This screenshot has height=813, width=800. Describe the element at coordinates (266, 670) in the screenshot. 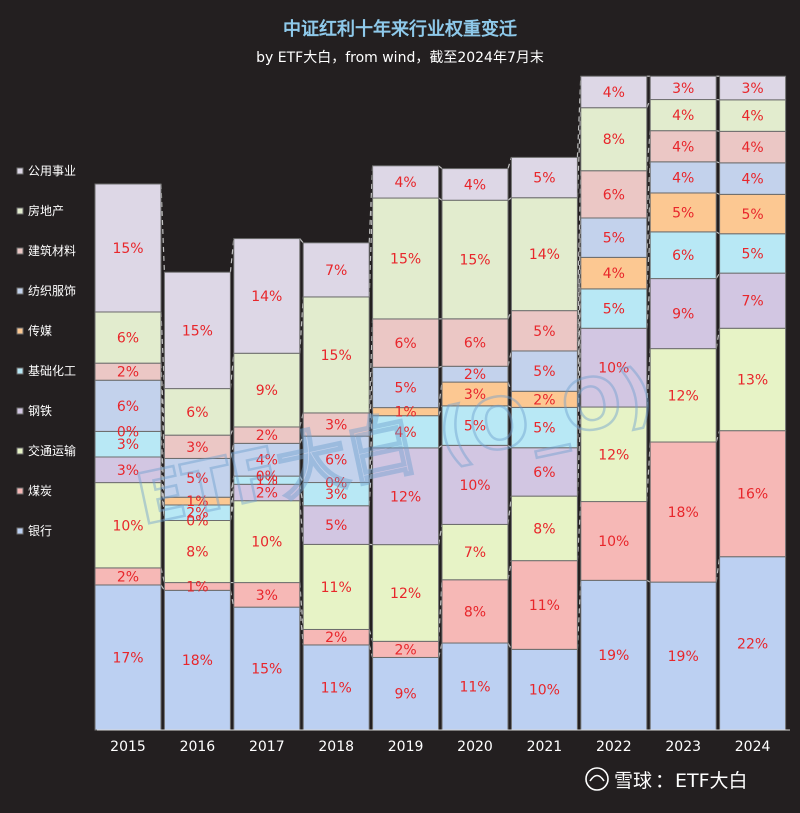

I see `segment-label-2017-%E9%93%B6%E8%A1%8C: 15%` at that location.